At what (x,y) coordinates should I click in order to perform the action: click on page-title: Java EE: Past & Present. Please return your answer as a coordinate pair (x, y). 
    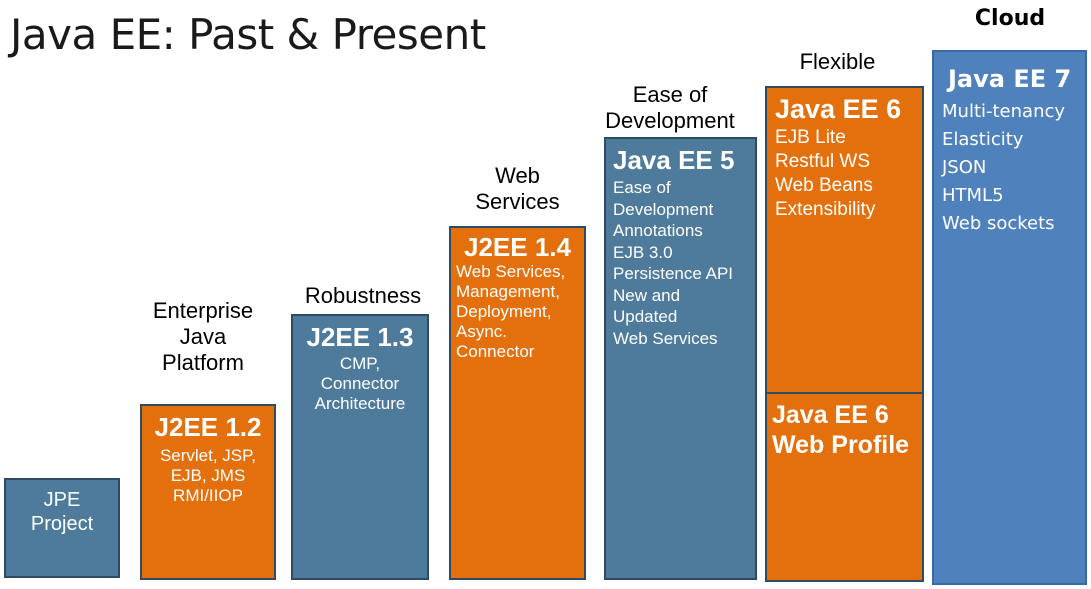
    Looking at the image, I should click on (248, 34).